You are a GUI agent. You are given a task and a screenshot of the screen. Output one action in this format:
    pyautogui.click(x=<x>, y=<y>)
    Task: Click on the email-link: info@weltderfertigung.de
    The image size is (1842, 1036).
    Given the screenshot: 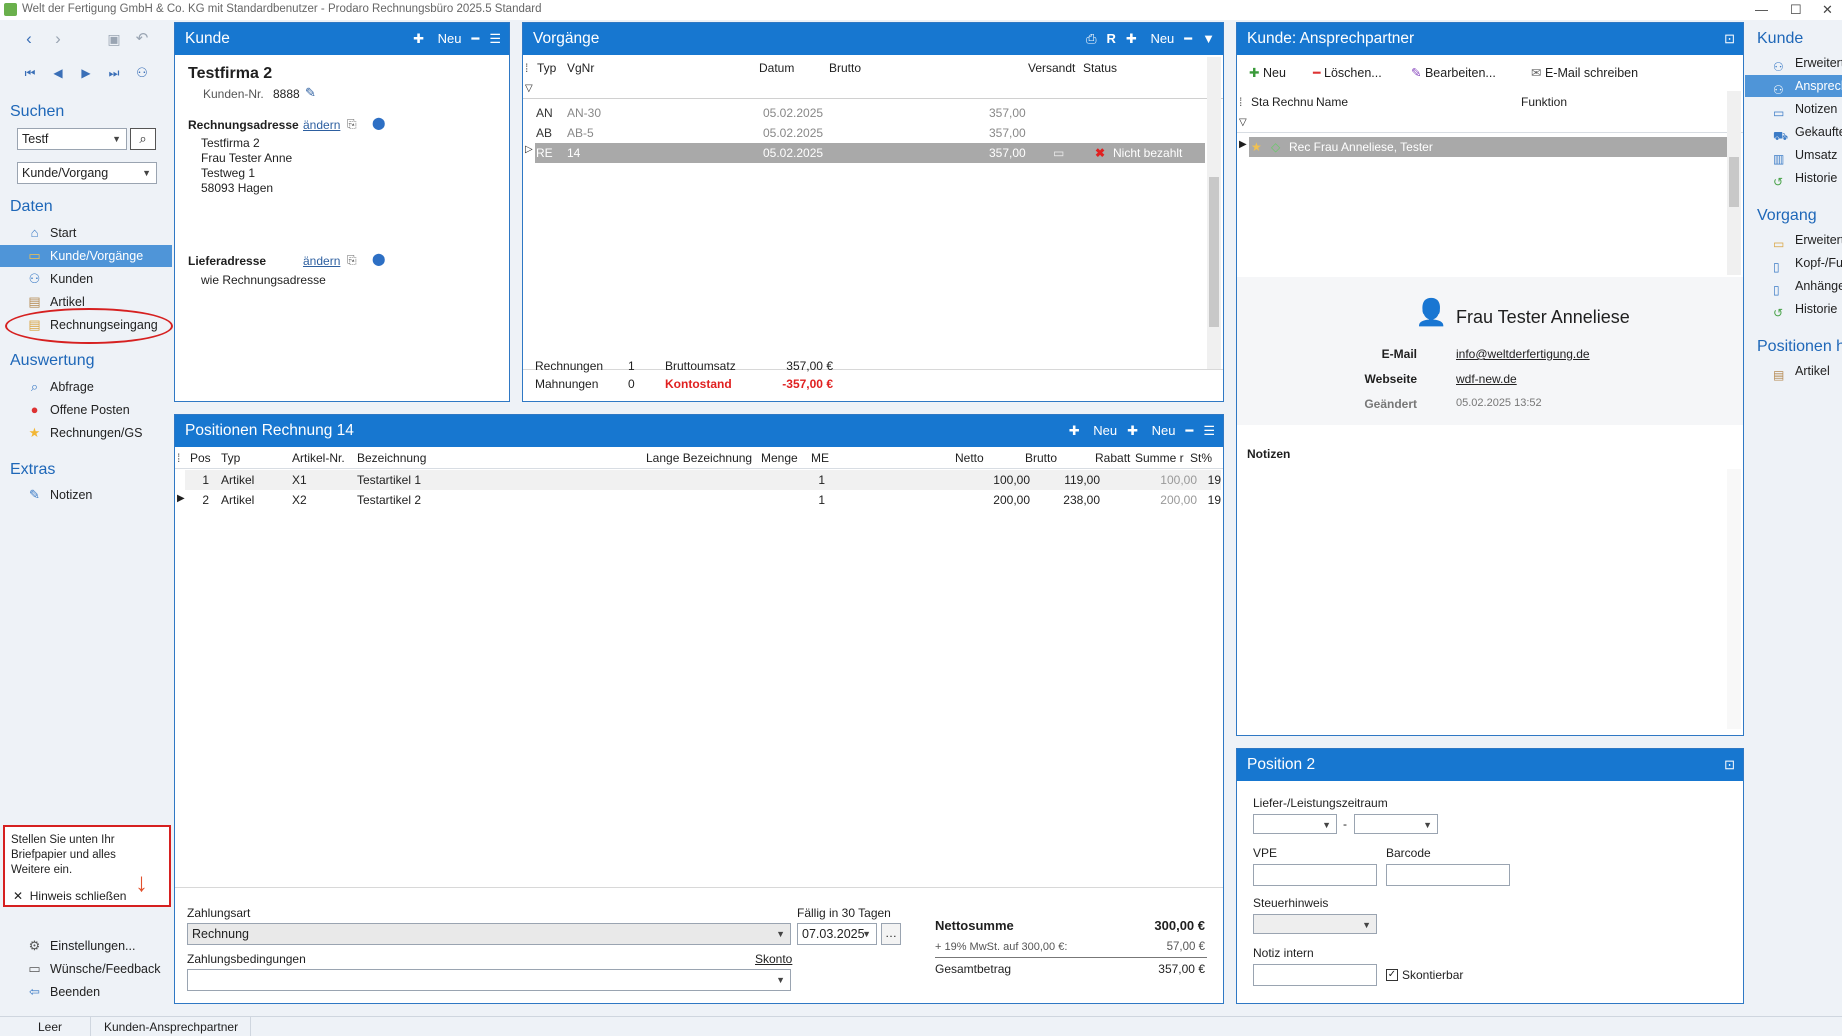 What is the action you would take?
    pyautogui.click(x=1523, y=354)
    